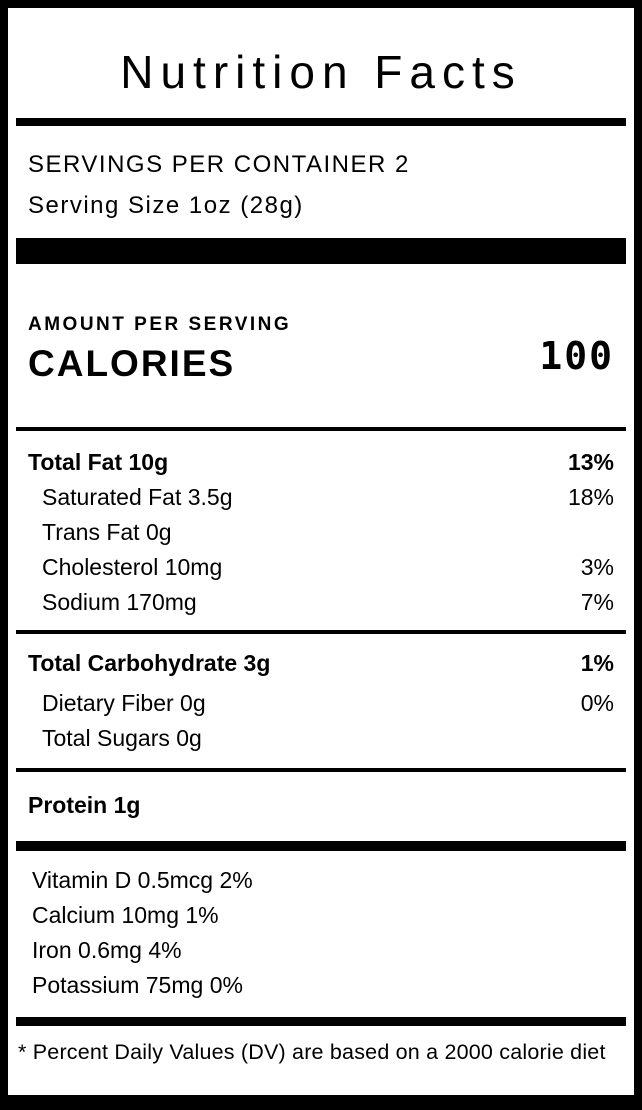  Describe the element at coordinates (149, 663) in the screenshot. I see `nutrient-name: Total Carbohydrate 3g` at that location.